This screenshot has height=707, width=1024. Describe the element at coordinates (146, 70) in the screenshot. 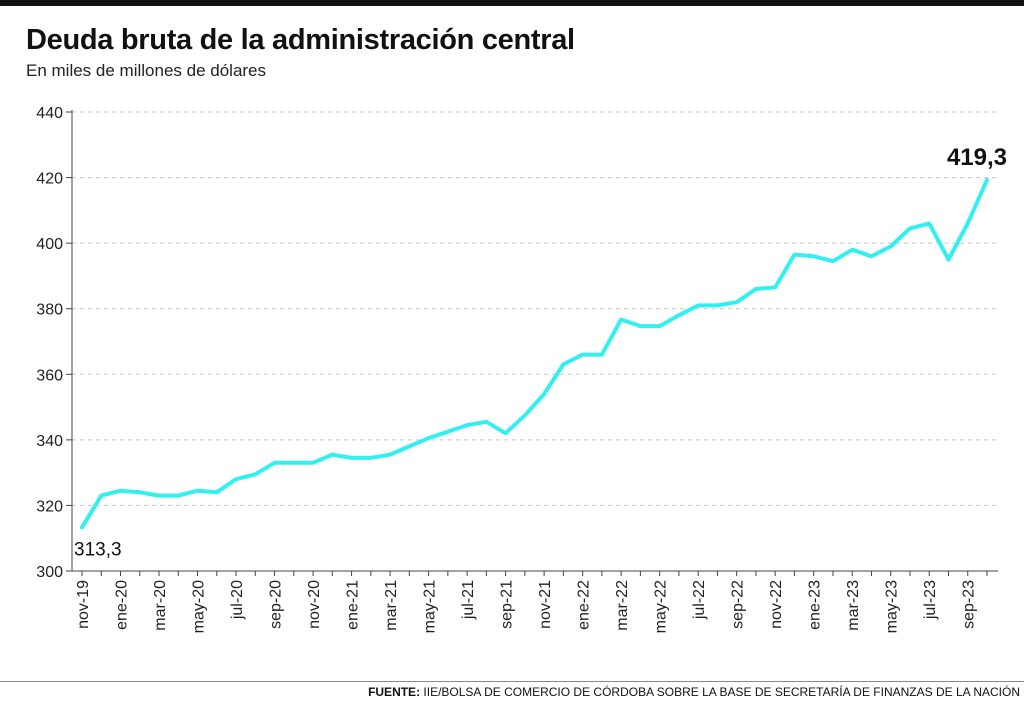

I see `chart-subtitle: En miles de millones de dólares` at that location.